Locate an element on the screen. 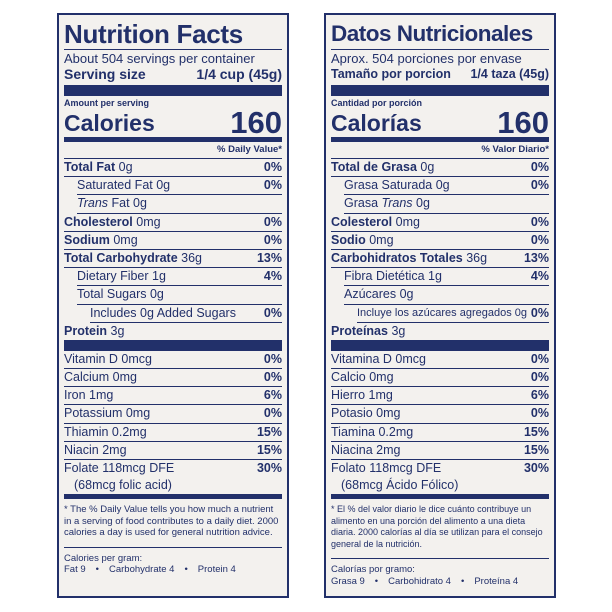  vitamin-label: Calcio 0mg is located at coordinates (362, 377).